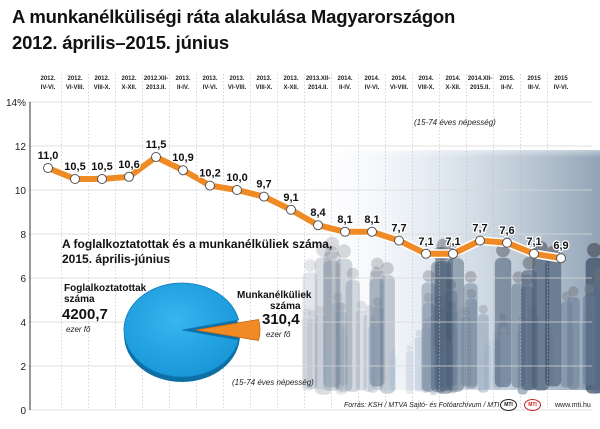 This screenshot has width=600, height=429. I want to click on employed-label-line1: Foglalkoztatottak, so click(105, 288).